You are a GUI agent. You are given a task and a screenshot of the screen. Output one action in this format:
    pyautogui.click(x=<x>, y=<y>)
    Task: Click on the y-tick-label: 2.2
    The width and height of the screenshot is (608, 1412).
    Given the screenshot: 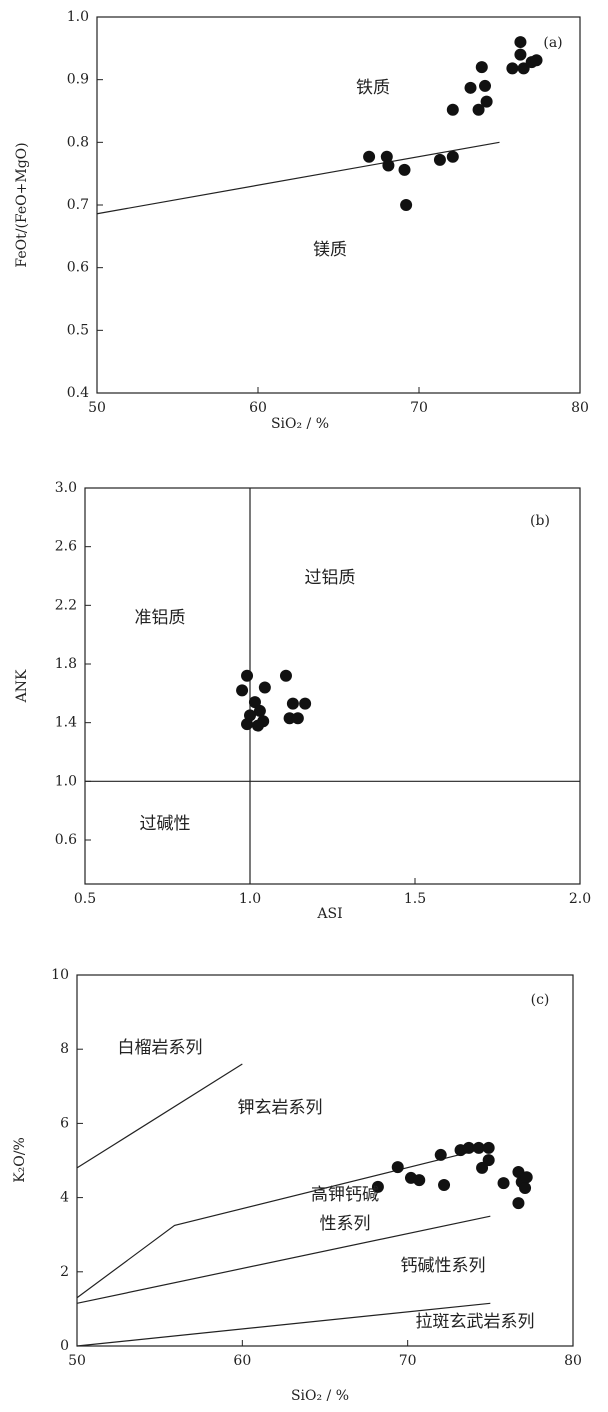 What is the action you would take?
    pyautogui.click(x=66, y=605)
    